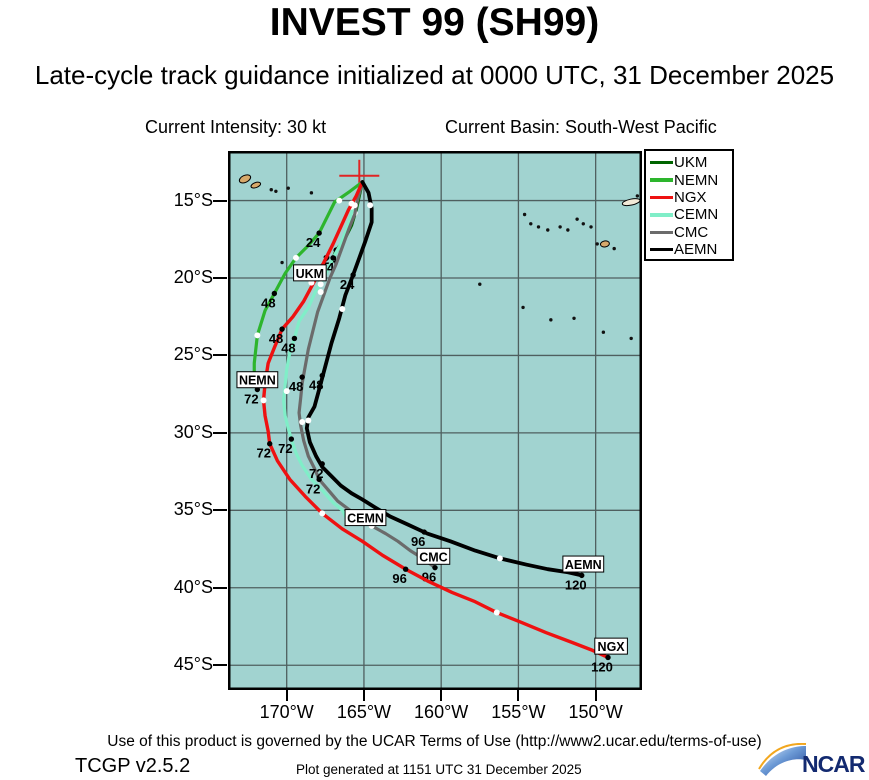 This screenshot has width=869, height=780. What do you see at coordinates (296, 386) in the screenshot?
I see `hour-label-cmc: 48` at bounding box center [296, 386].